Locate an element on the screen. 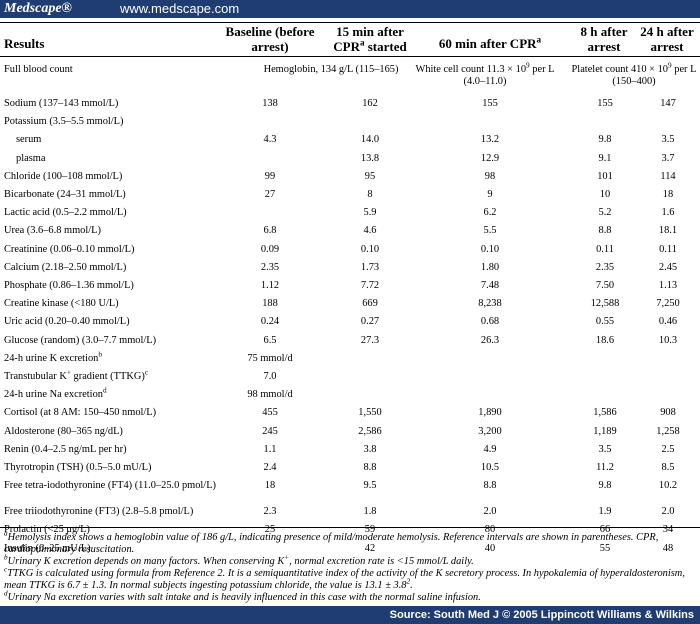 The image size is (700, 624). row-value: 162 is located at coordinates (370, 103).